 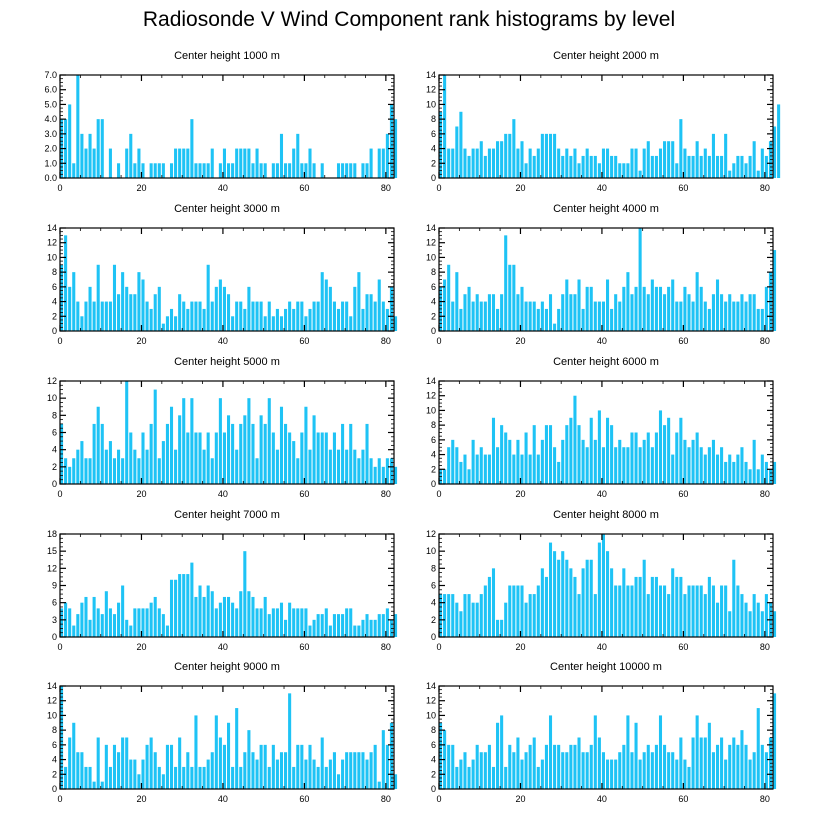 I want to click on panel-title: Center height 2000 m, so click(x=606, y=56).